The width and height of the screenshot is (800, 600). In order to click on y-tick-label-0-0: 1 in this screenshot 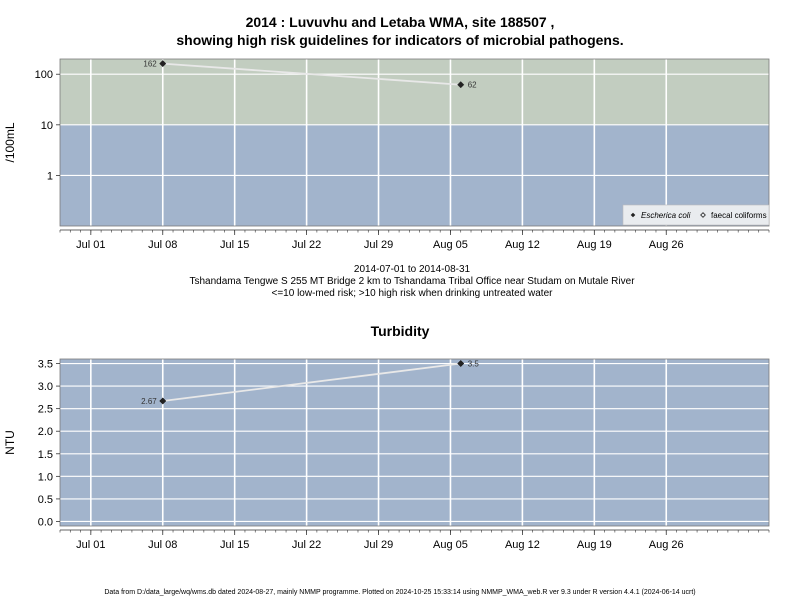, I will do `click(50, 176)`.